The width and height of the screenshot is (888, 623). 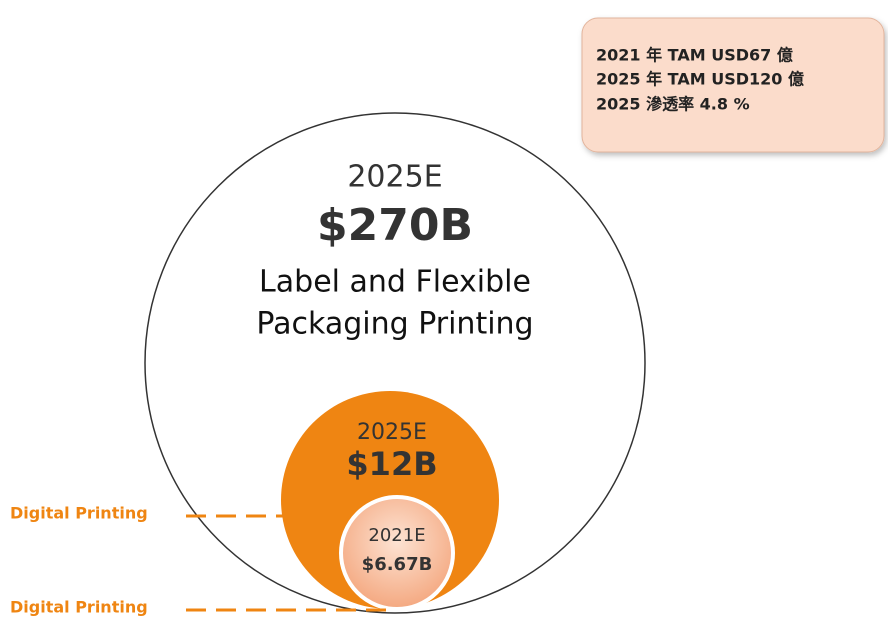 What do you see at coordinates (694, 55) in the screenshot?
I see `info-line: 2021 年 TAM USD67 億` at bounding box center [694, 55].